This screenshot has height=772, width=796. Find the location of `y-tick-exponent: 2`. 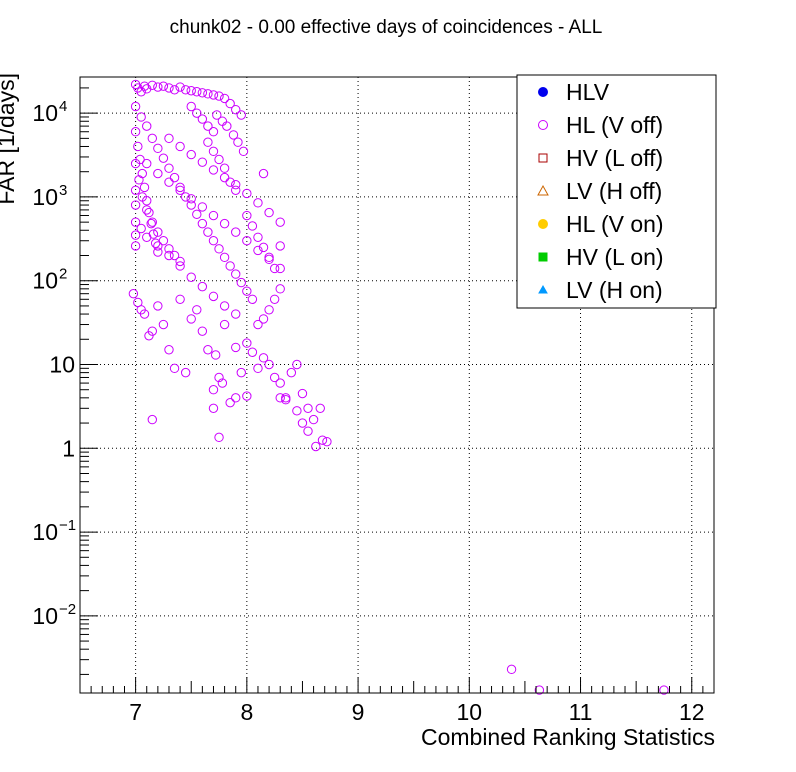

y-tick-exponent: 2 is located at coordinates (63, 274).